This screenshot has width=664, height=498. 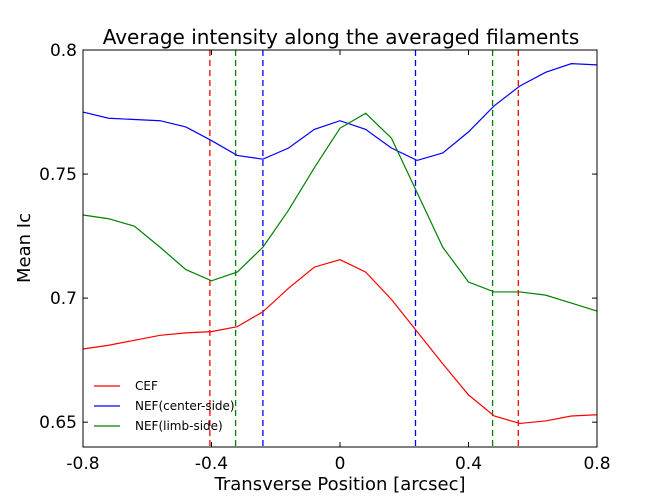 I want to click on x-tick-label: 0, so click(x=340, y=464).